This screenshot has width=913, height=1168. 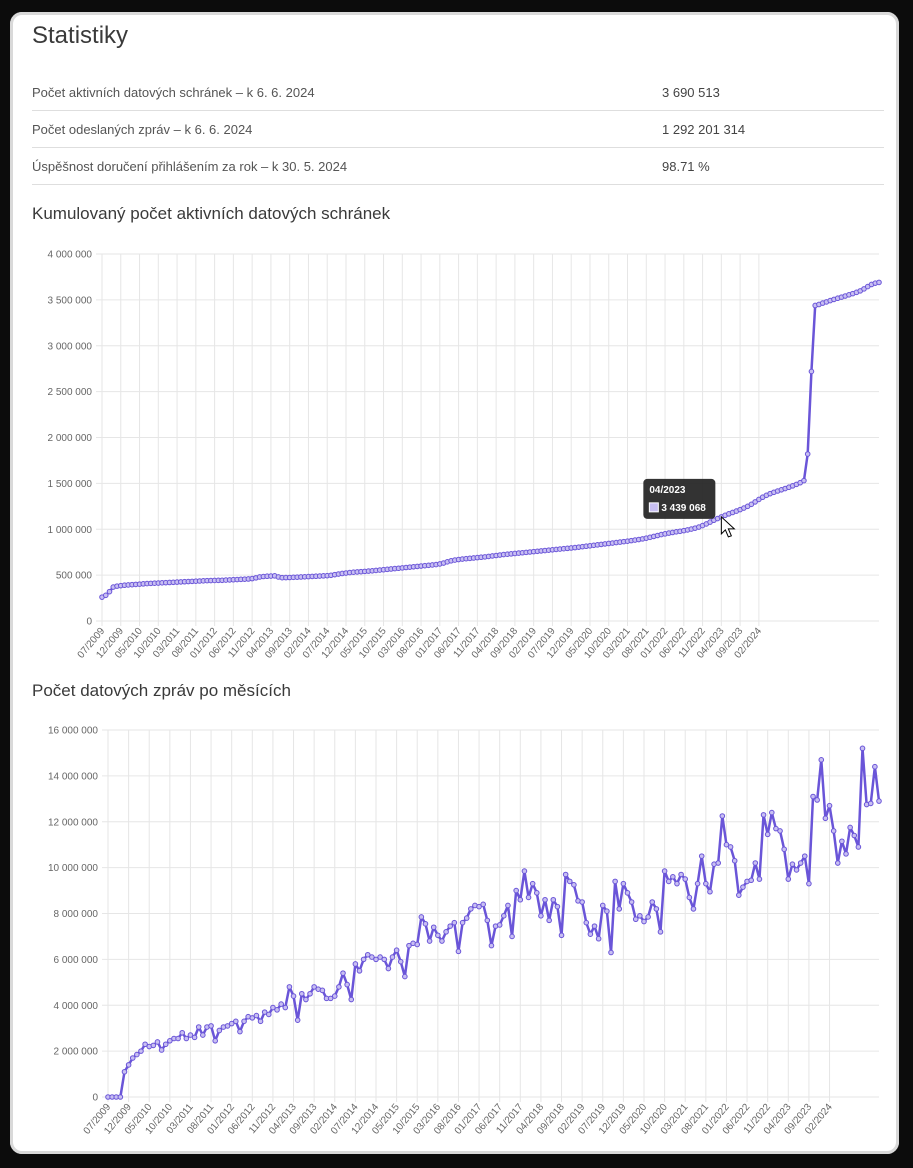 What do you see at coordinates (807, 454) in the screenshot?
I see `mailboxes-data-point` at bounding box center [807, 454].